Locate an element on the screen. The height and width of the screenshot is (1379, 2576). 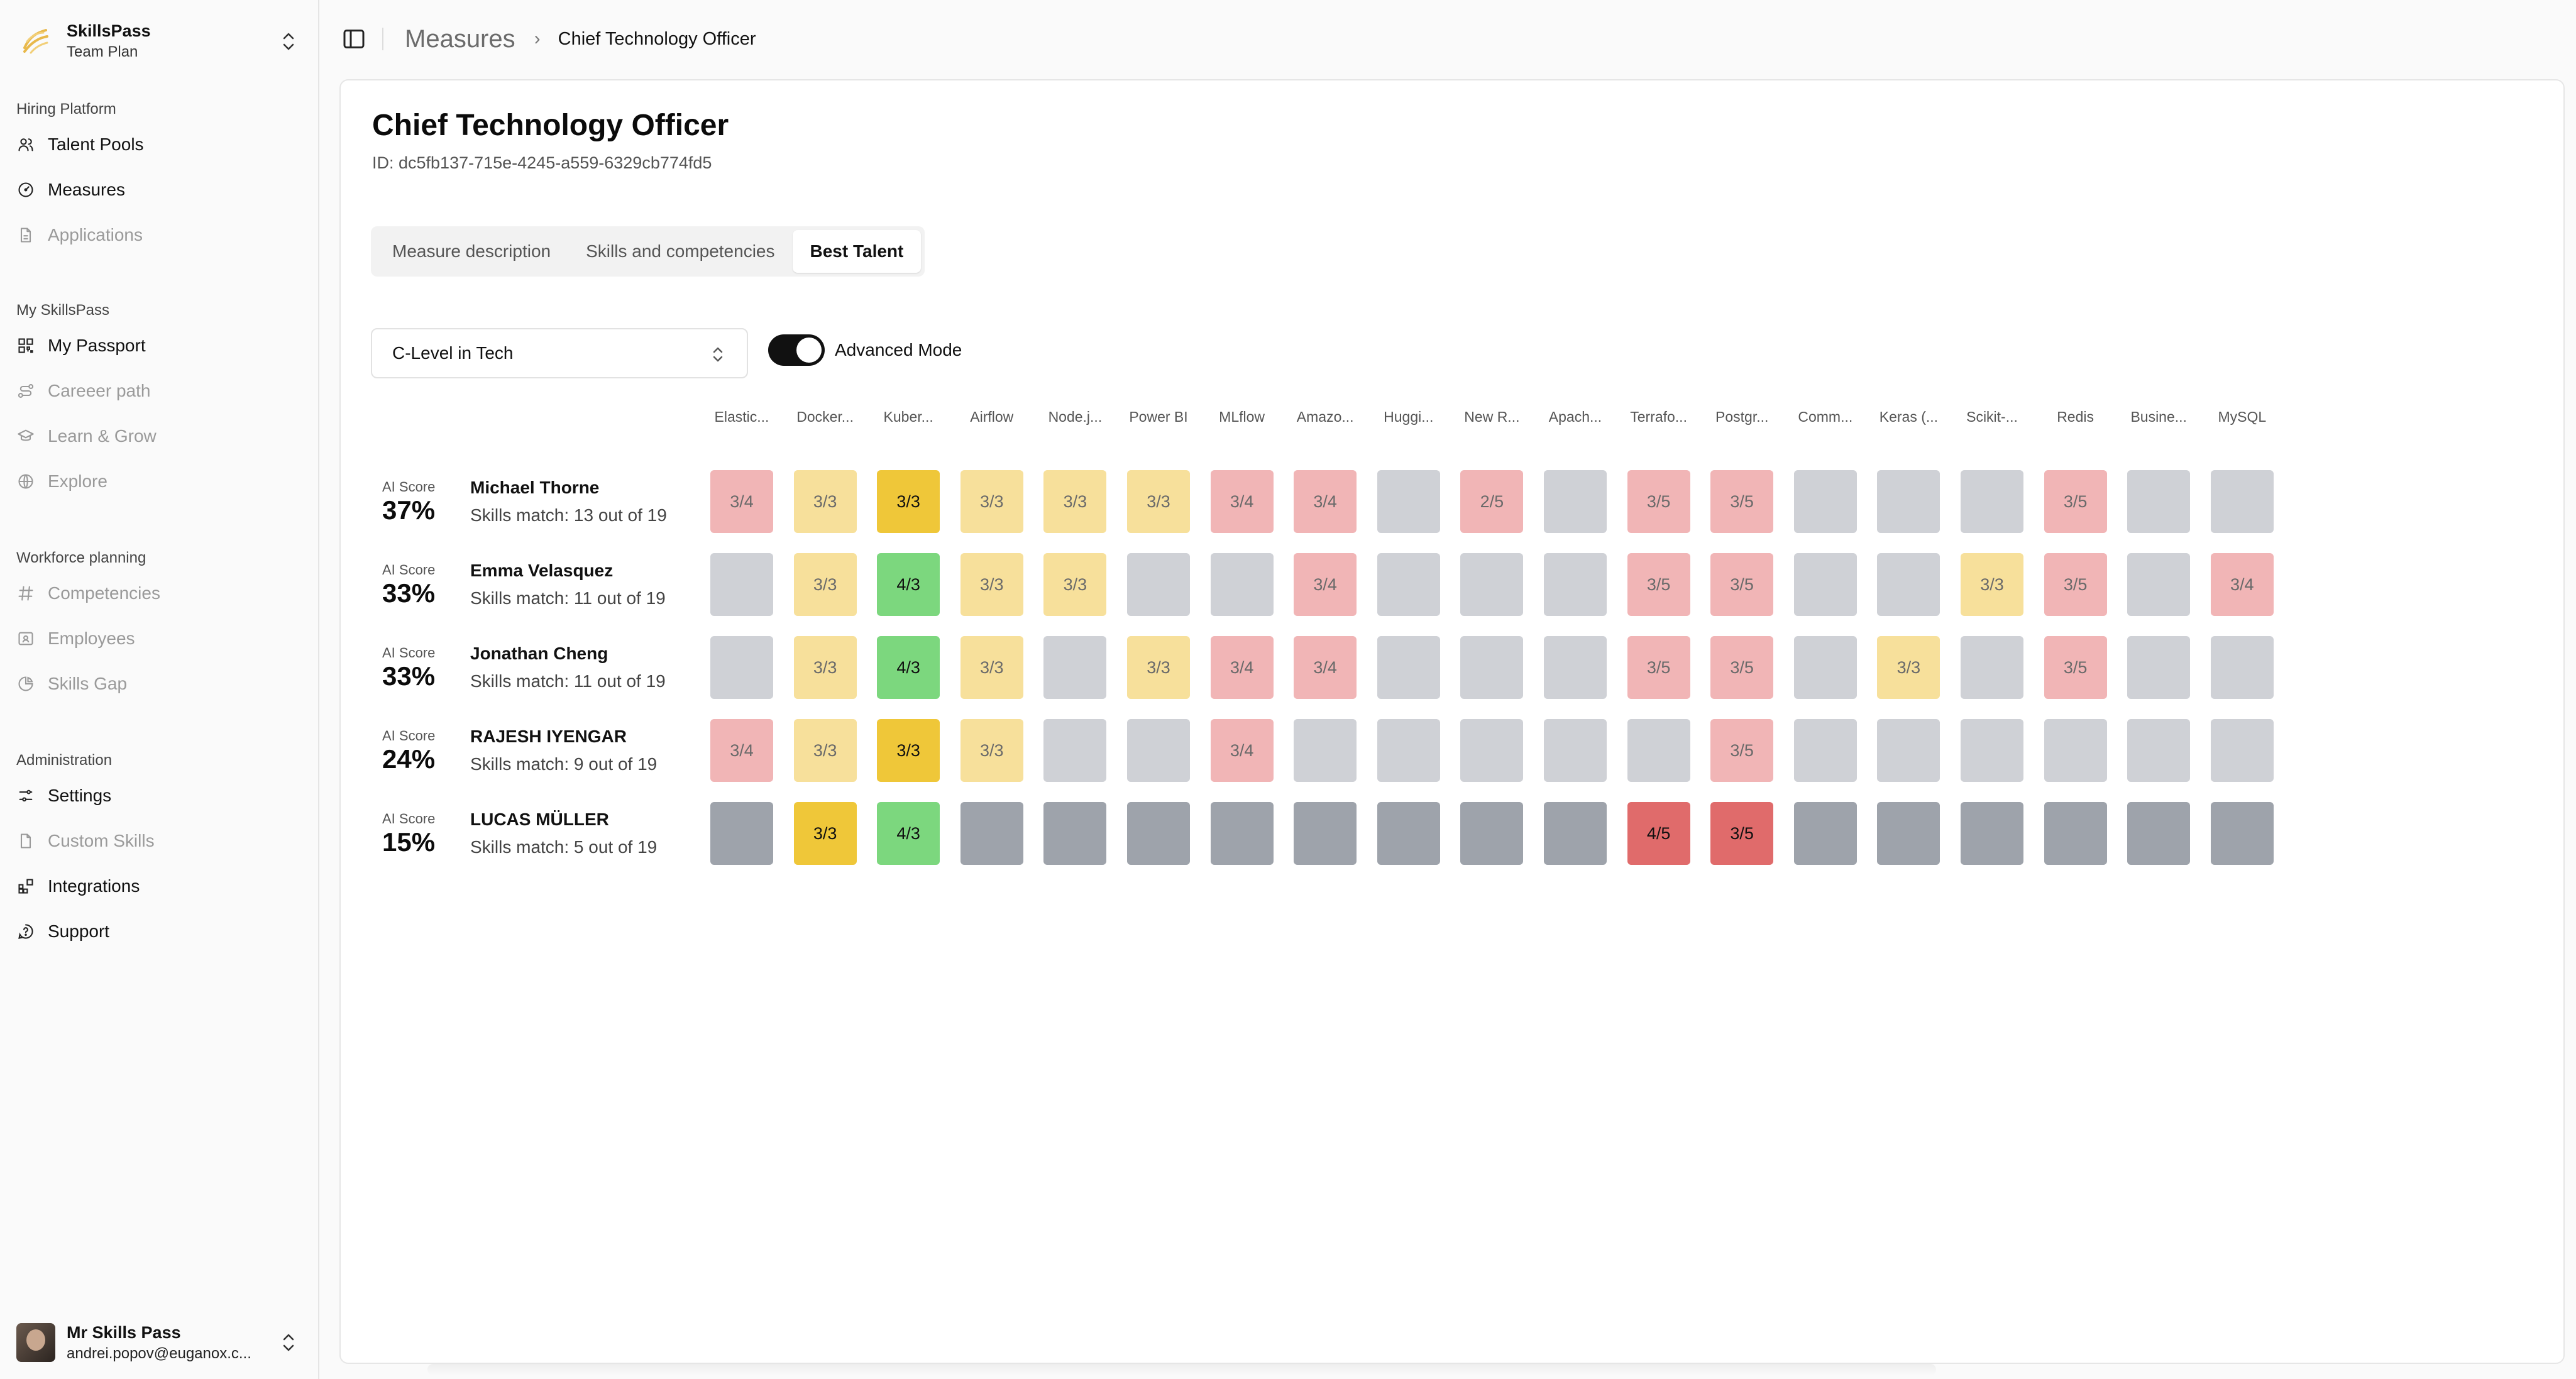
candidate-name: LUCAS MÜLLER is located at coordinates (539, 819).